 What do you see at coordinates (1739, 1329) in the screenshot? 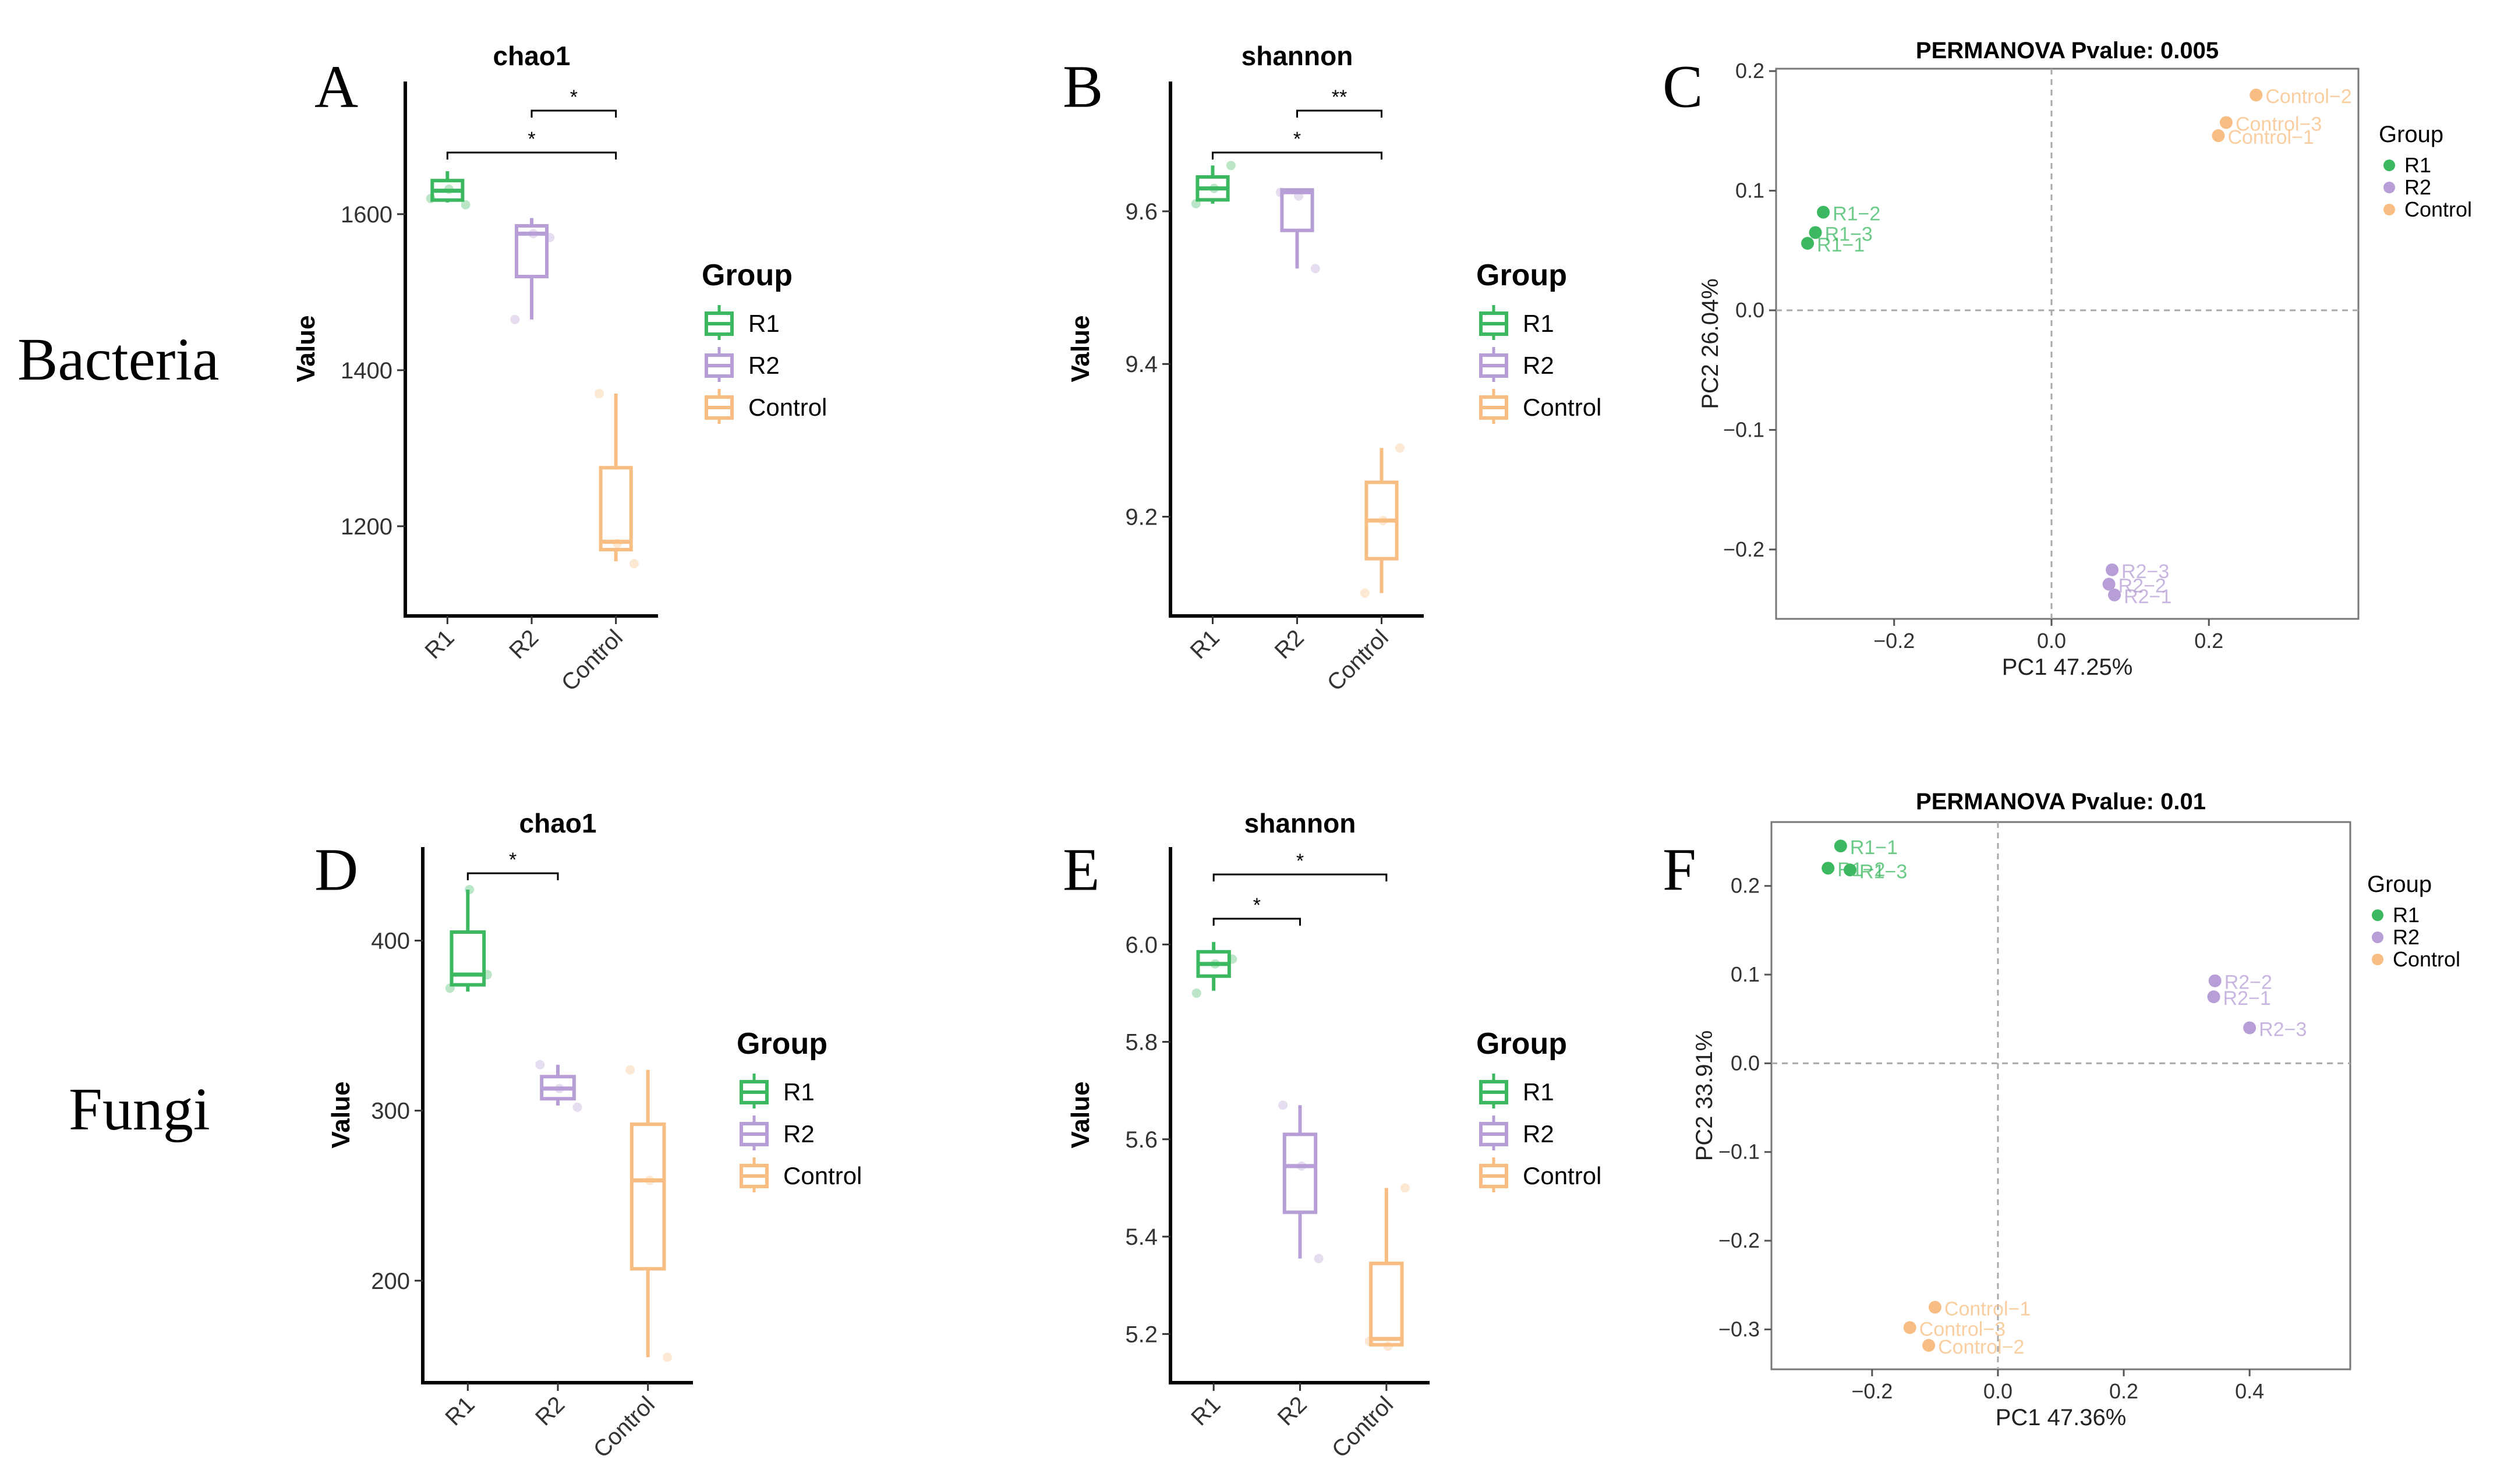
I see `y-tick-label: −0.3` at bounding box center [1739, 1329].